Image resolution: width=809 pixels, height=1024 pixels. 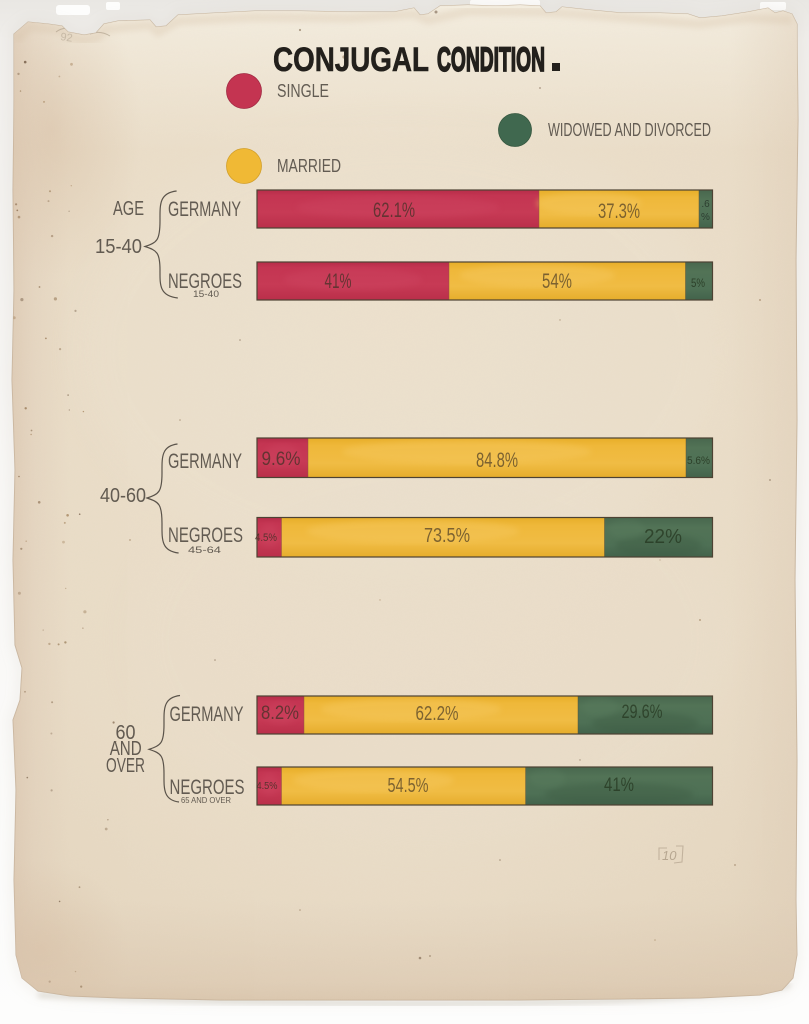 I want to click on svg-text: 22%, so click(x=663, y=537).